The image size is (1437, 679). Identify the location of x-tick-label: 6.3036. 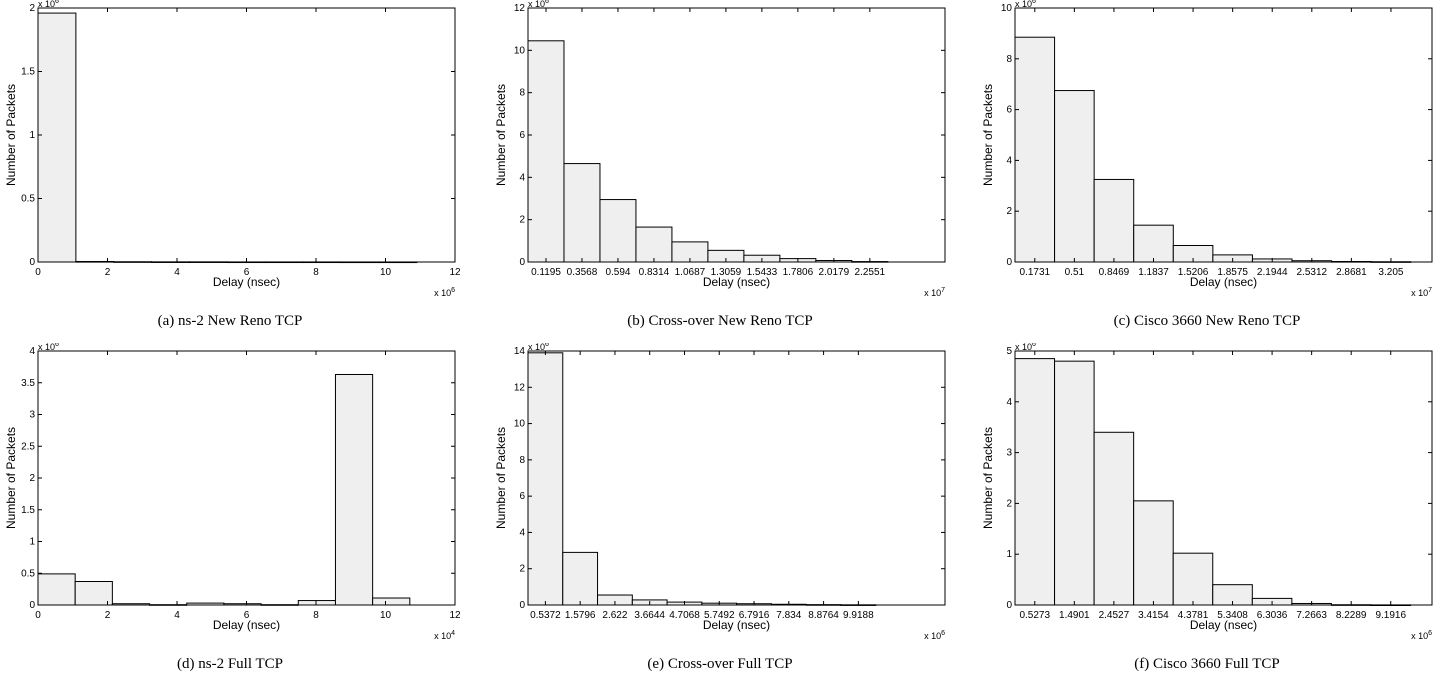
(1272, 615).